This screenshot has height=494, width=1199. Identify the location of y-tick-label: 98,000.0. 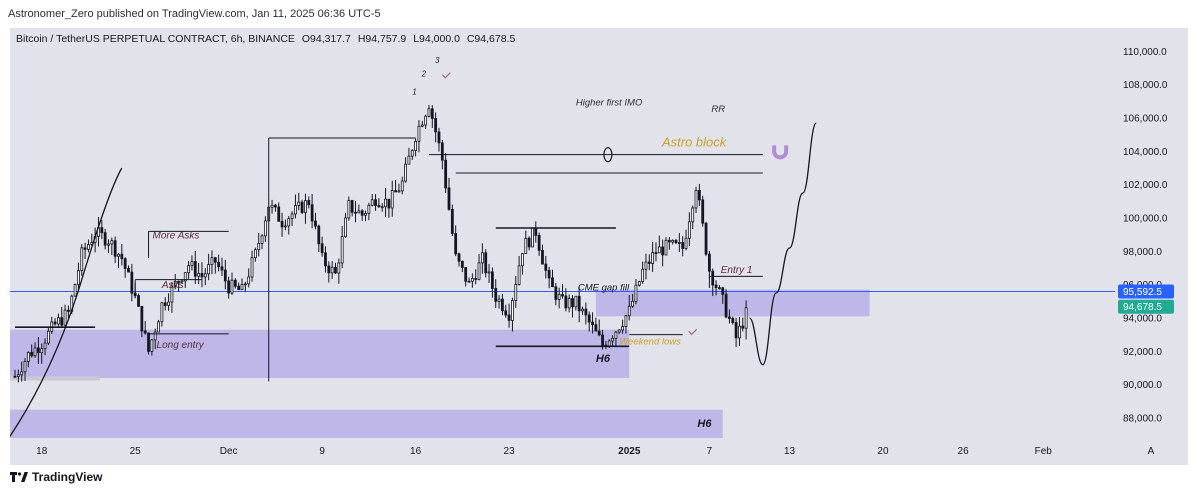
(1142, 252).